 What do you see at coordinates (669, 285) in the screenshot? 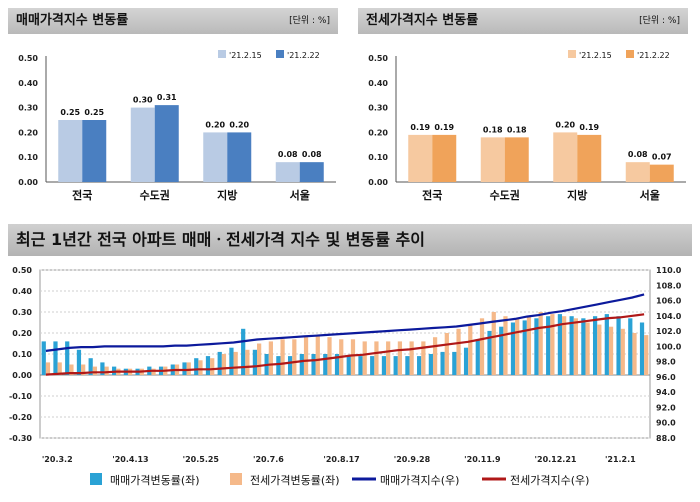
I see `combo-right-tick-label: 108.0` at bounding box center [669, 285].